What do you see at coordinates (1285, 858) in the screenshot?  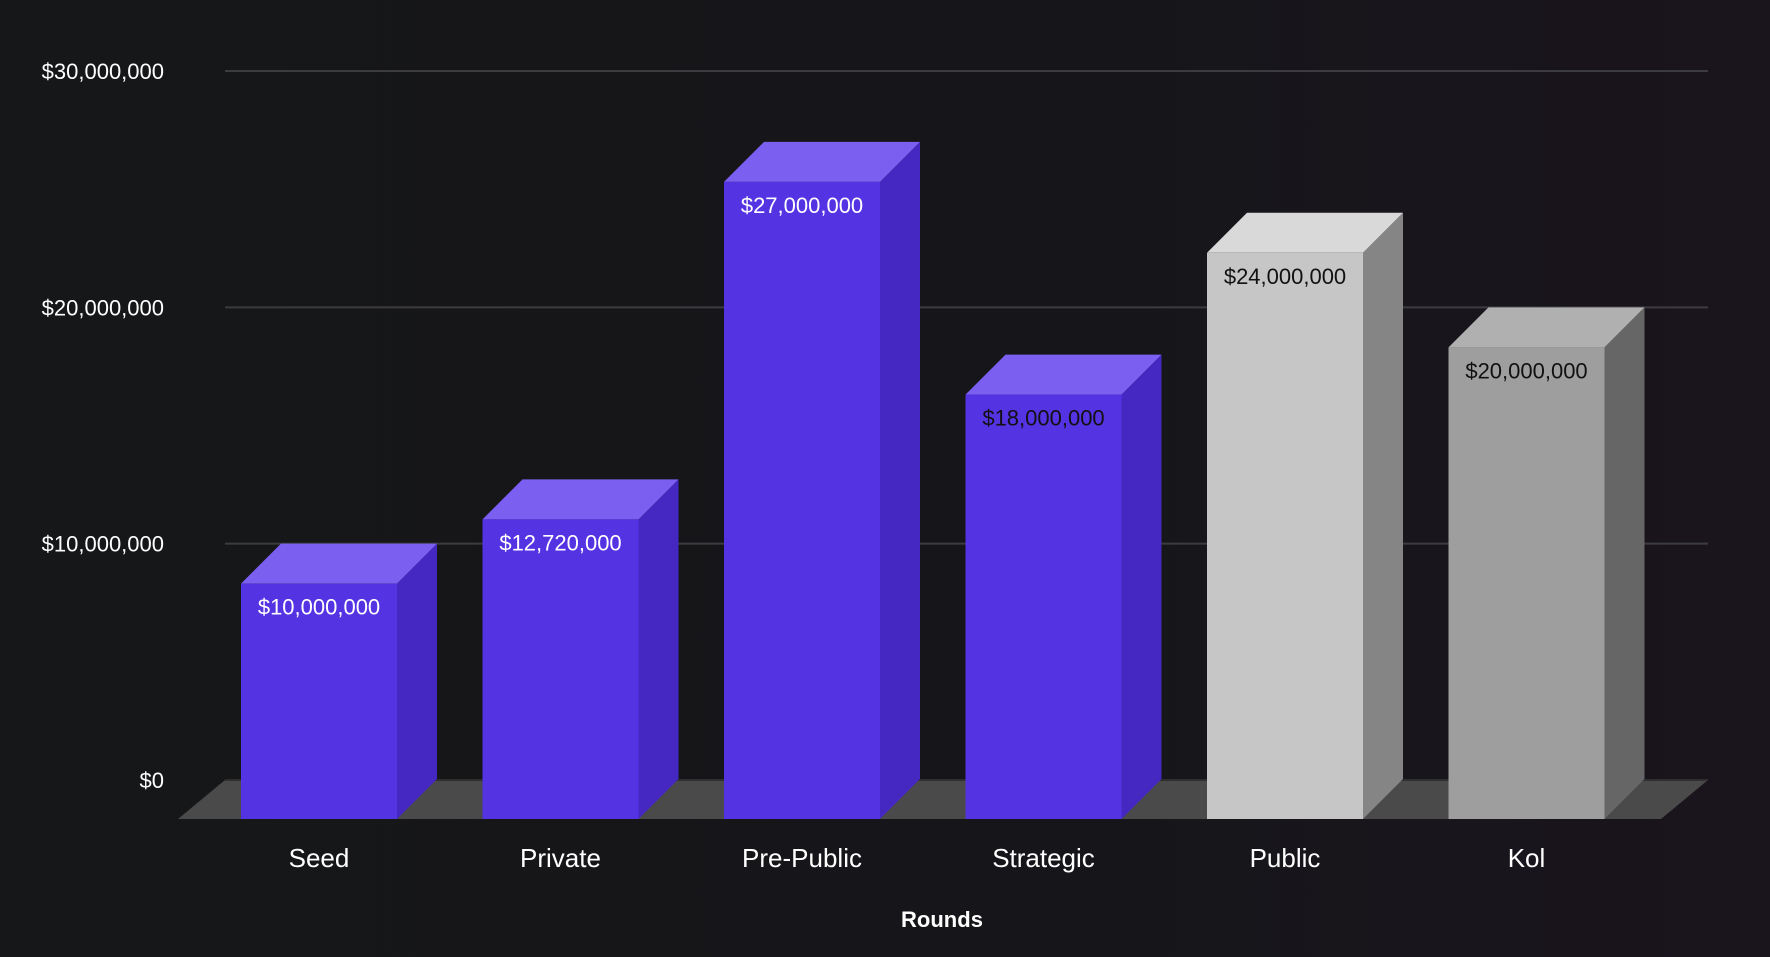 I see `x-tick-label: Public` at bounding box center [1285, 858].